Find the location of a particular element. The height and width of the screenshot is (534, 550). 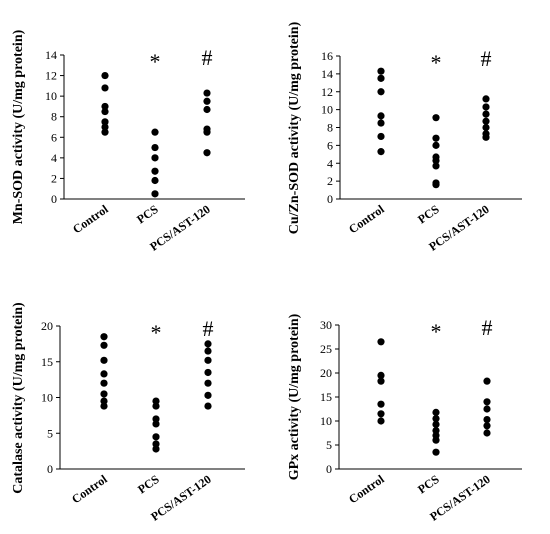

y-tick-label: 14 is located at coordinates (51, 55).